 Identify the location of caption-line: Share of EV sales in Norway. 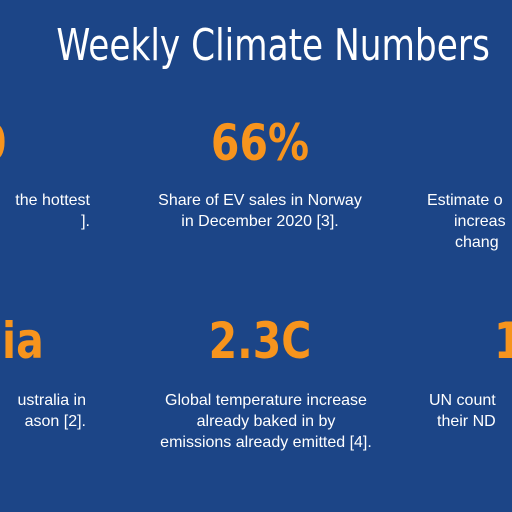
(260, 200).